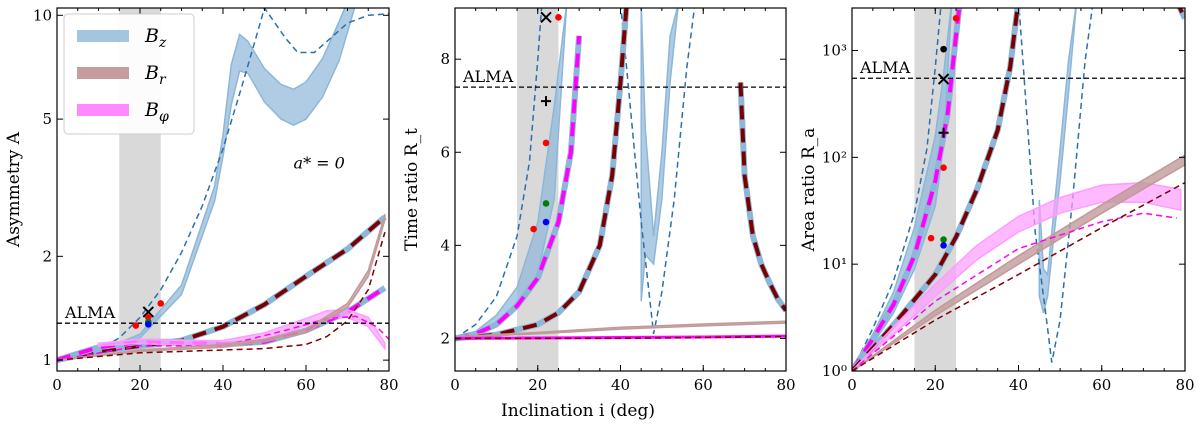  I want to click on y-tick-label: 10², so click(834, 157).